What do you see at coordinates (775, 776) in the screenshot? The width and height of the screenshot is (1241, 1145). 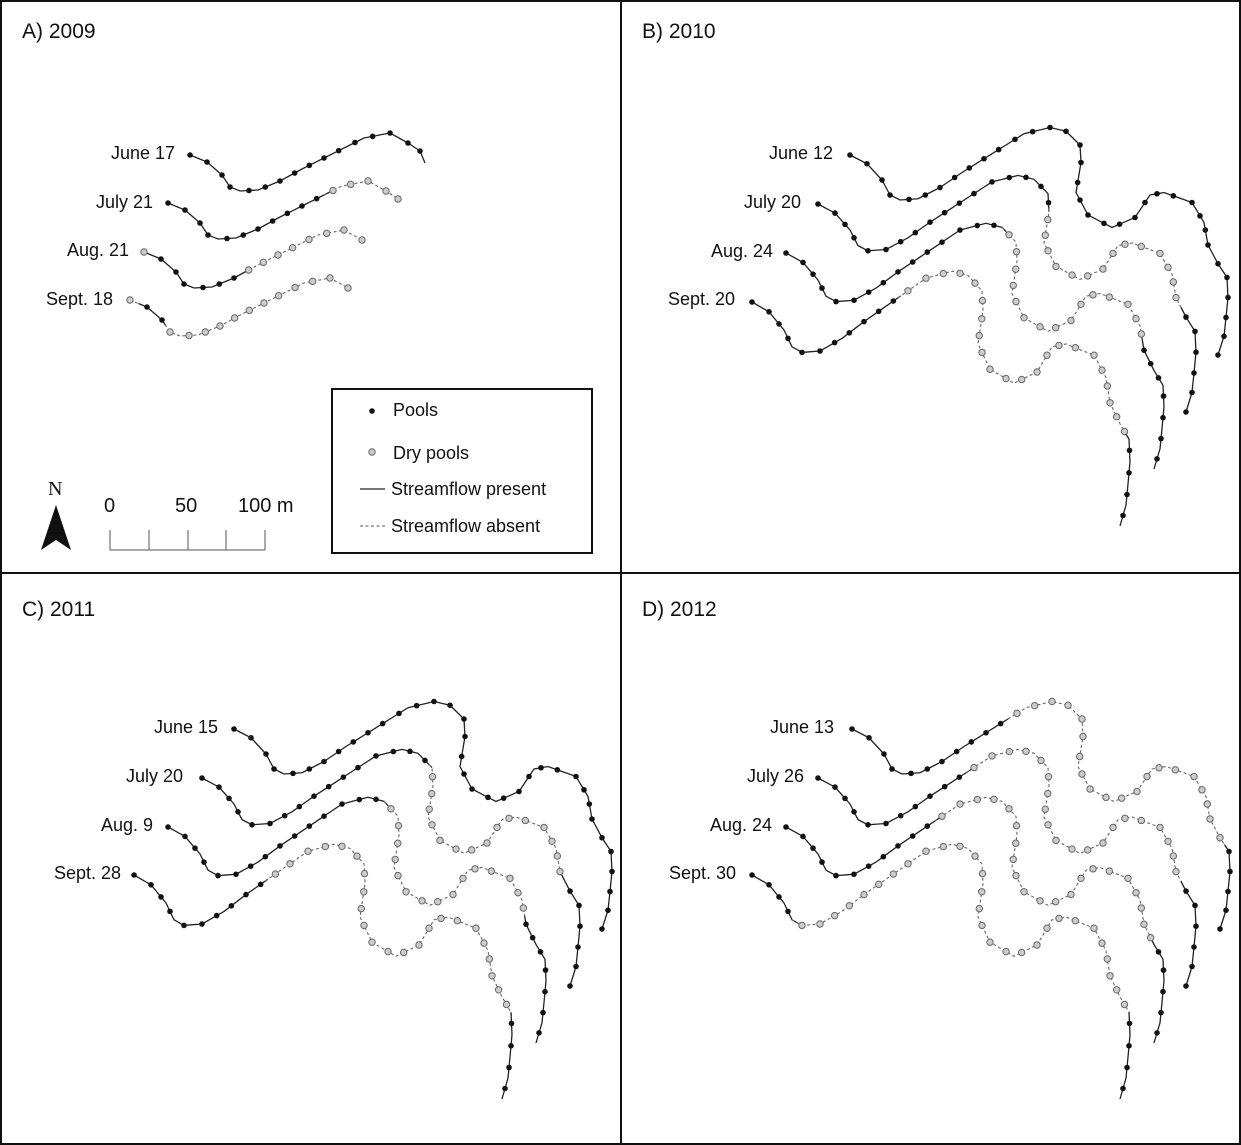 I see `panel-d-date-2: July 26` at bounding box center [775, 776].